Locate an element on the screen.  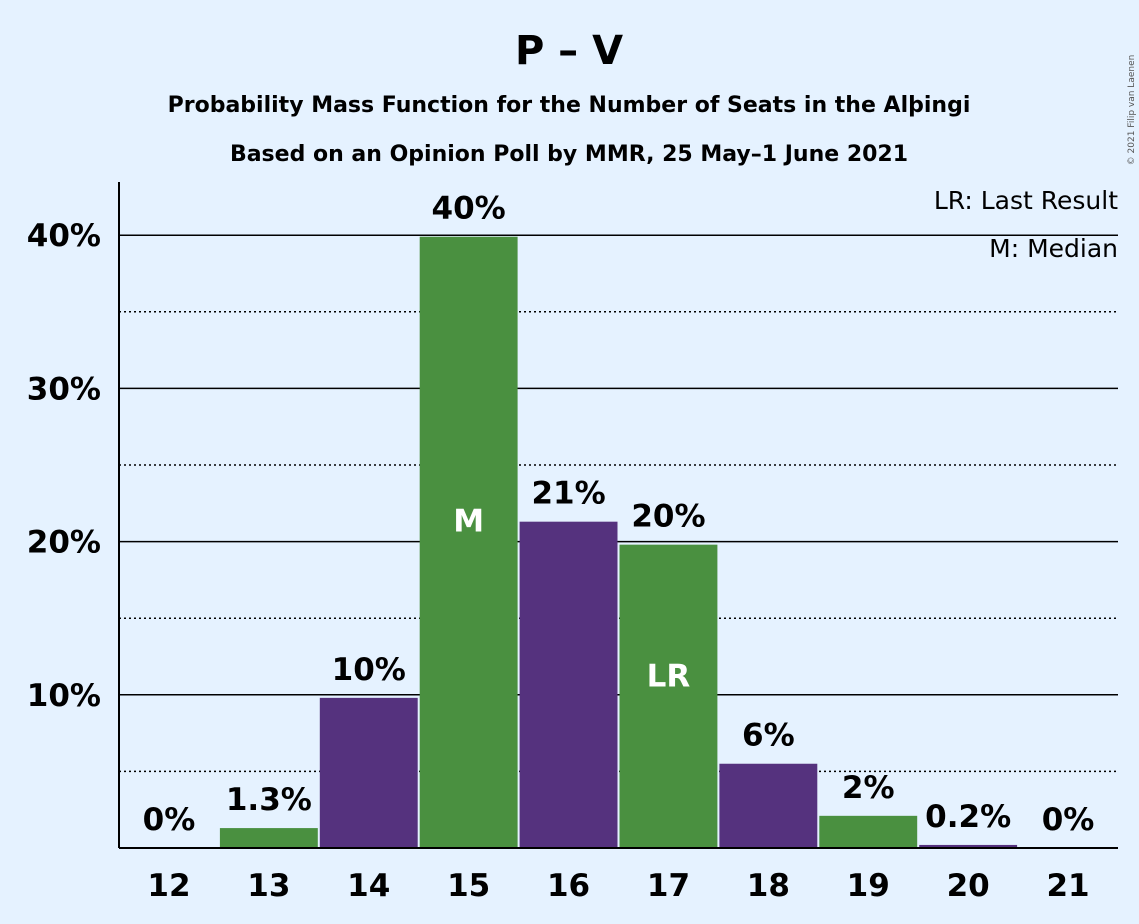
x-tick-label-14: 14 is located at coordinates (368, 886).